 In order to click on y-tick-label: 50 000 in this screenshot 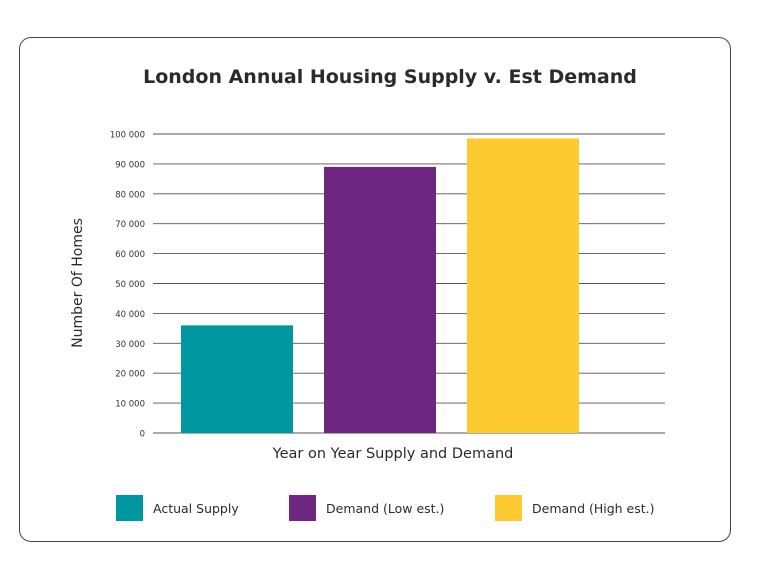, I will do `click(130, 285)`.